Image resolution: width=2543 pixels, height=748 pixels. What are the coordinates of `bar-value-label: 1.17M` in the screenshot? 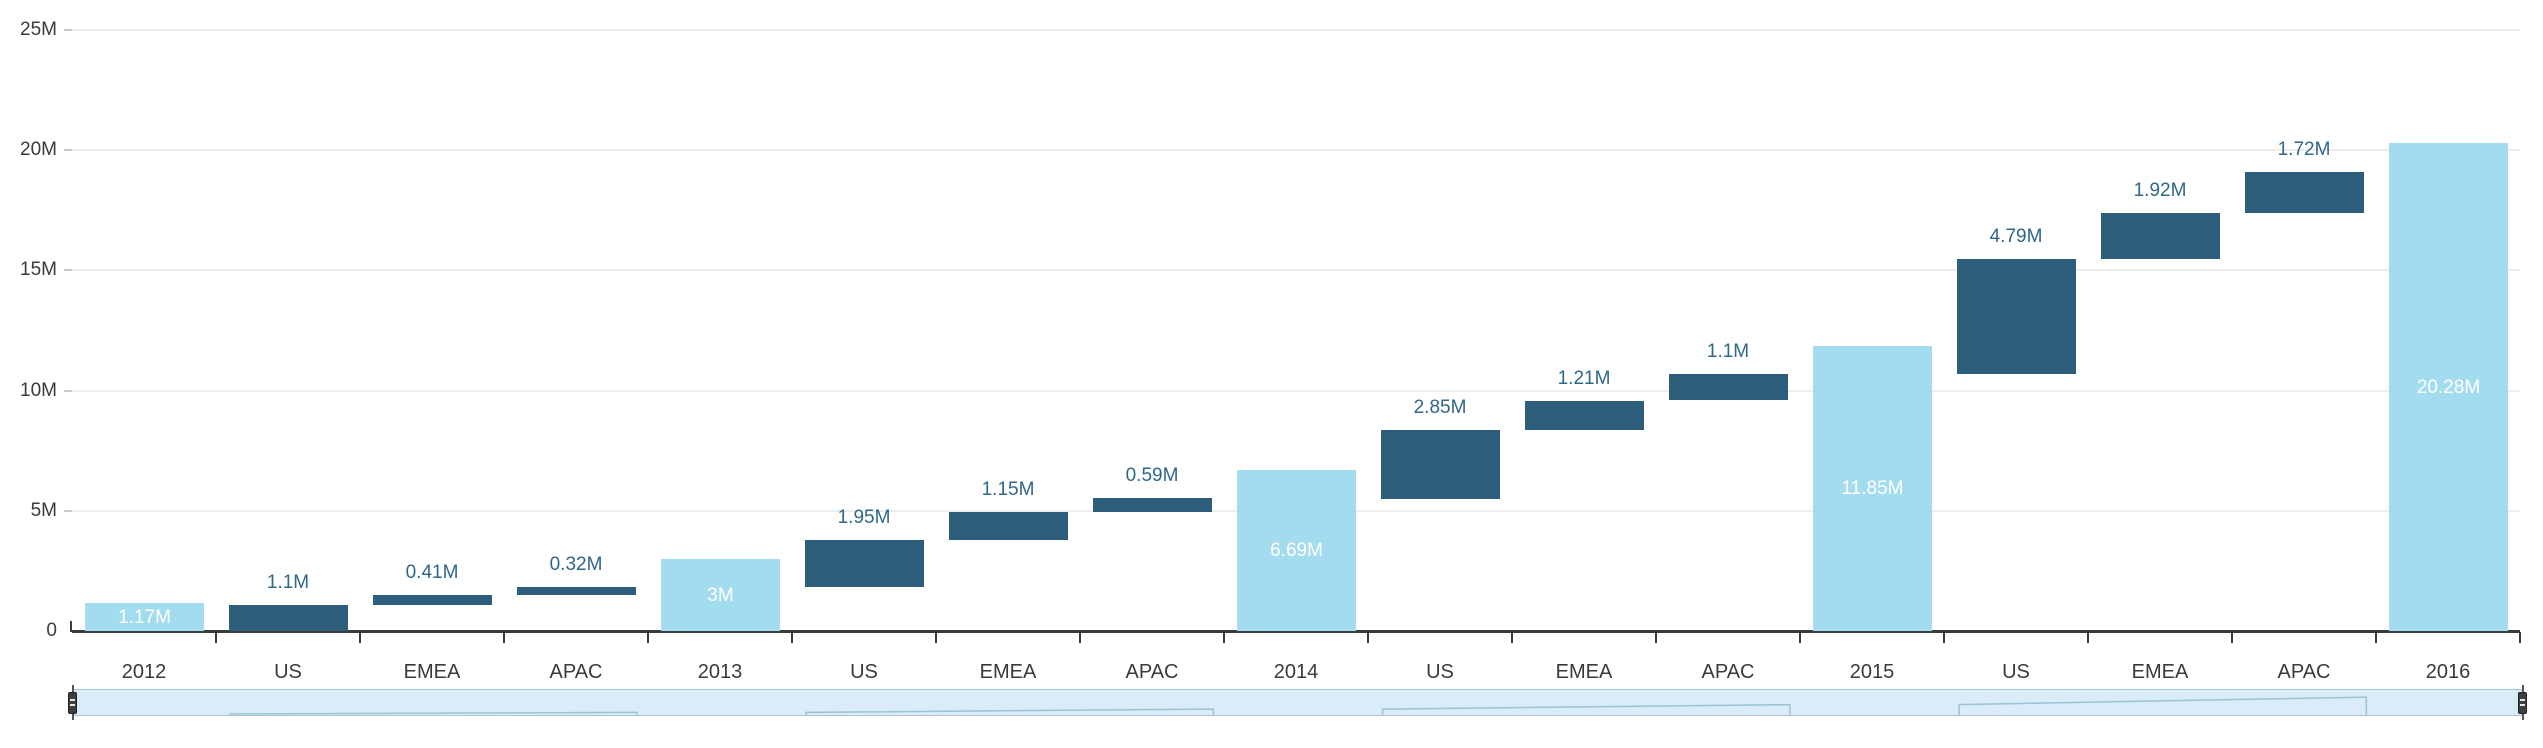 It's located at (144, 617).